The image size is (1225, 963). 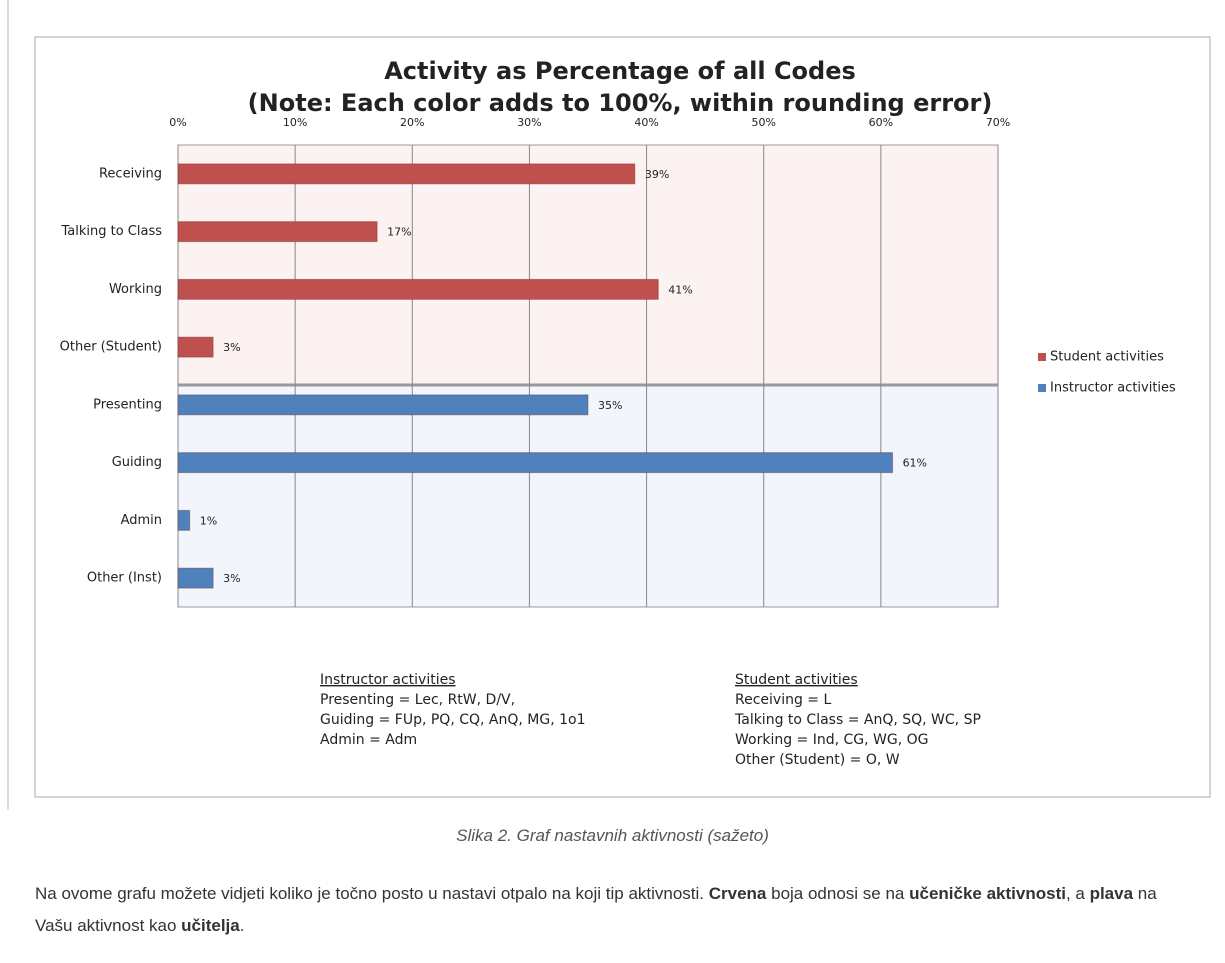 What do you see at coordinates (417, 700) in the screenshot?
I see `note-line: Presenting = Lec, RtW, D/V,` at bounding box center [417, 700].